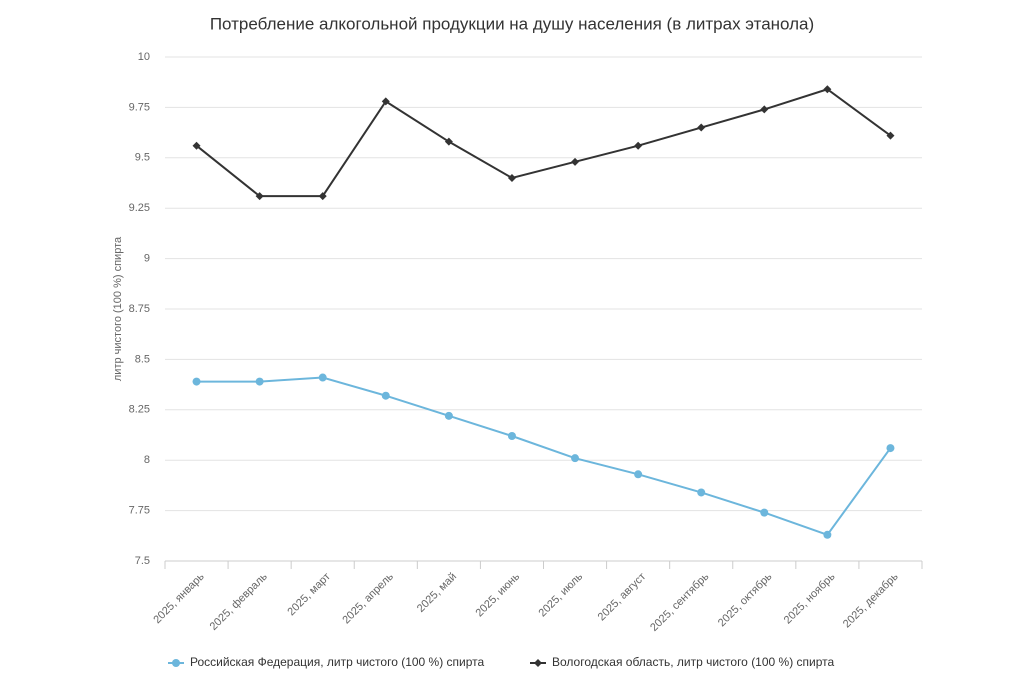  Describe the element at coordinates (497, 595) in the screenshot. I see `x-tick-label: 2025, июнь` at that location.